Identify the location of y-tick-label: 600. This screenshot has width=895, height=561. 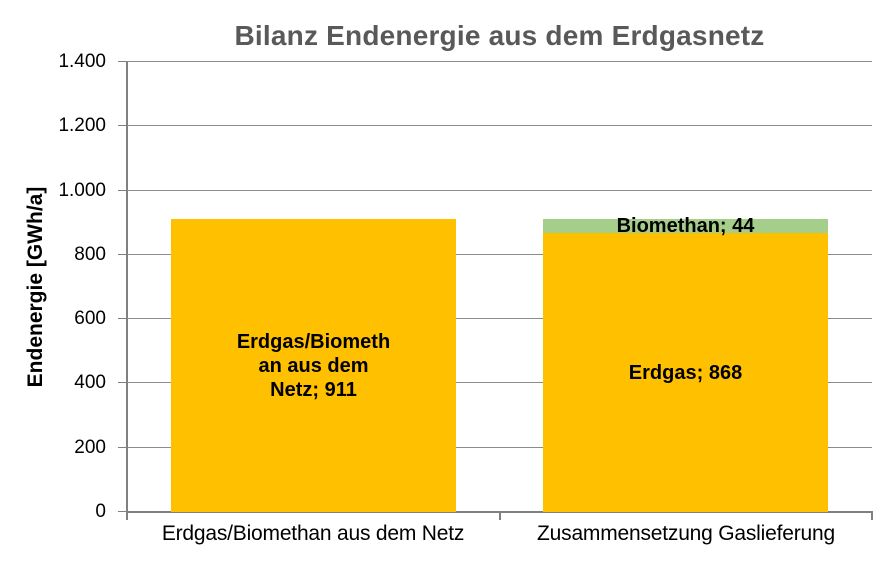
(90, 318).